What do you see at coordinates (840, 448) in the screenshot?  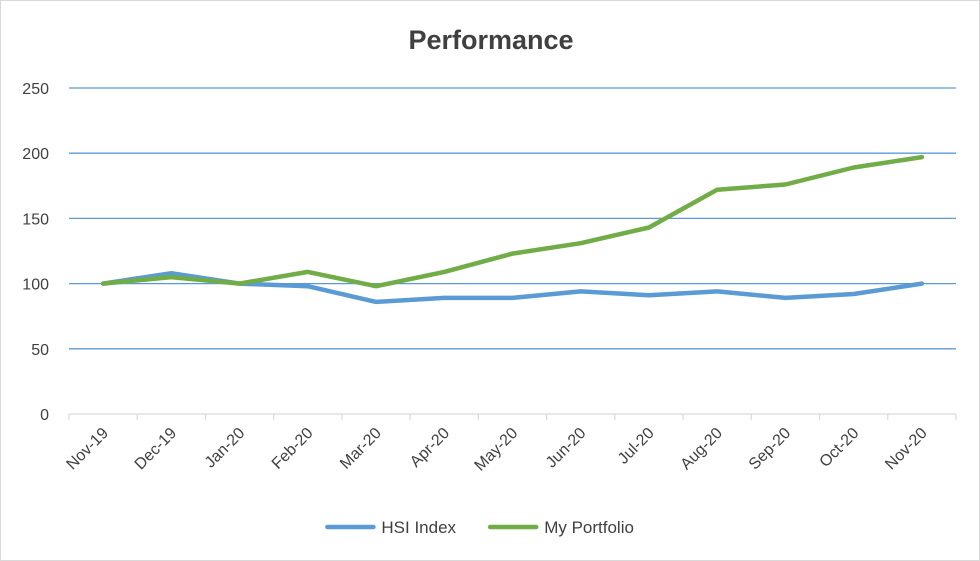 I see `x-tick-label: Oct-20` at bounding box center [840, 448].